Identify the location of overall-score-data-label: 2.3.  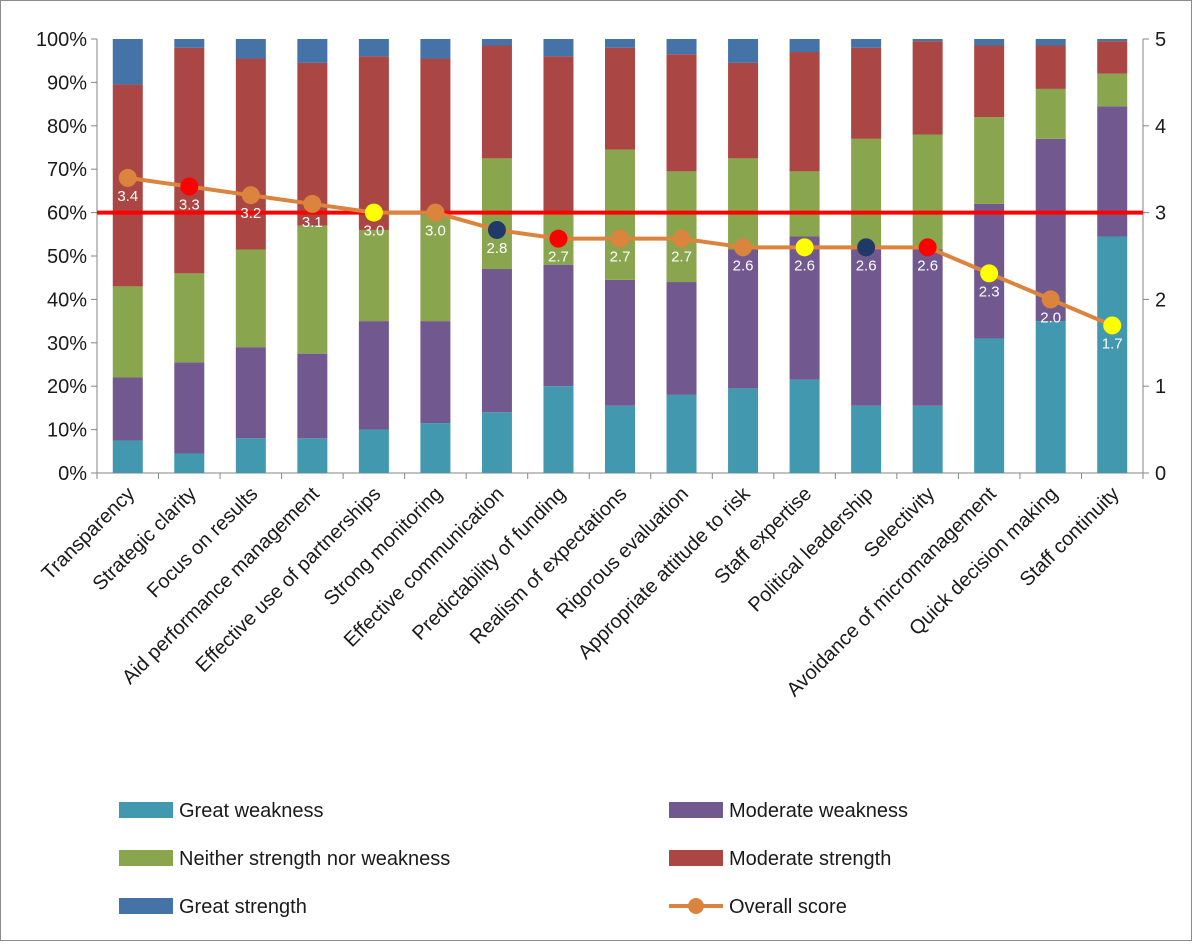
(989, 291).